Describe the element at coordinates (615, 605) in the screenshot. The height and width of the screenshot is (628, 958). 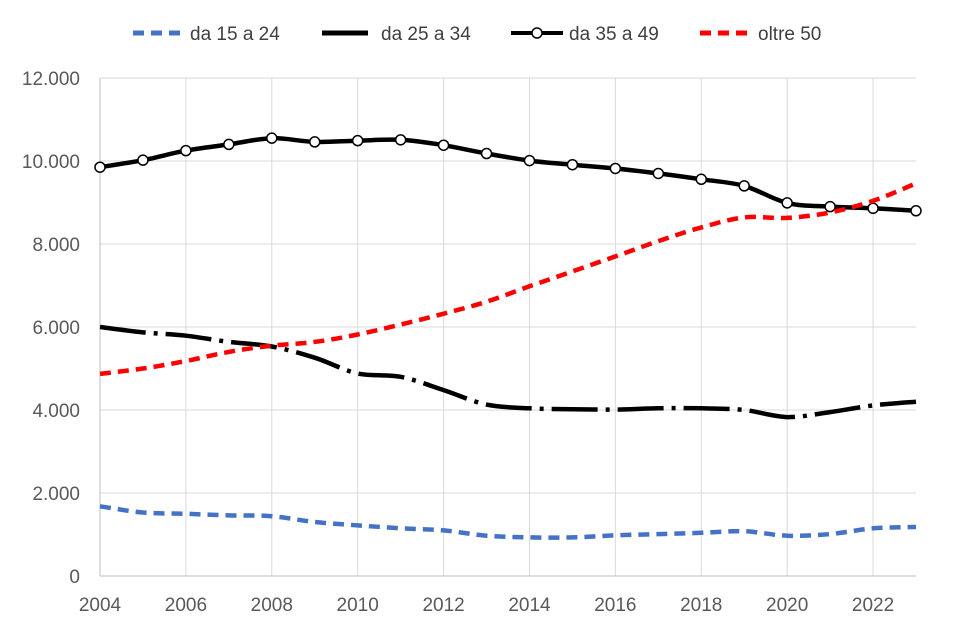
I see `x-tick-label: 2016` at that location.